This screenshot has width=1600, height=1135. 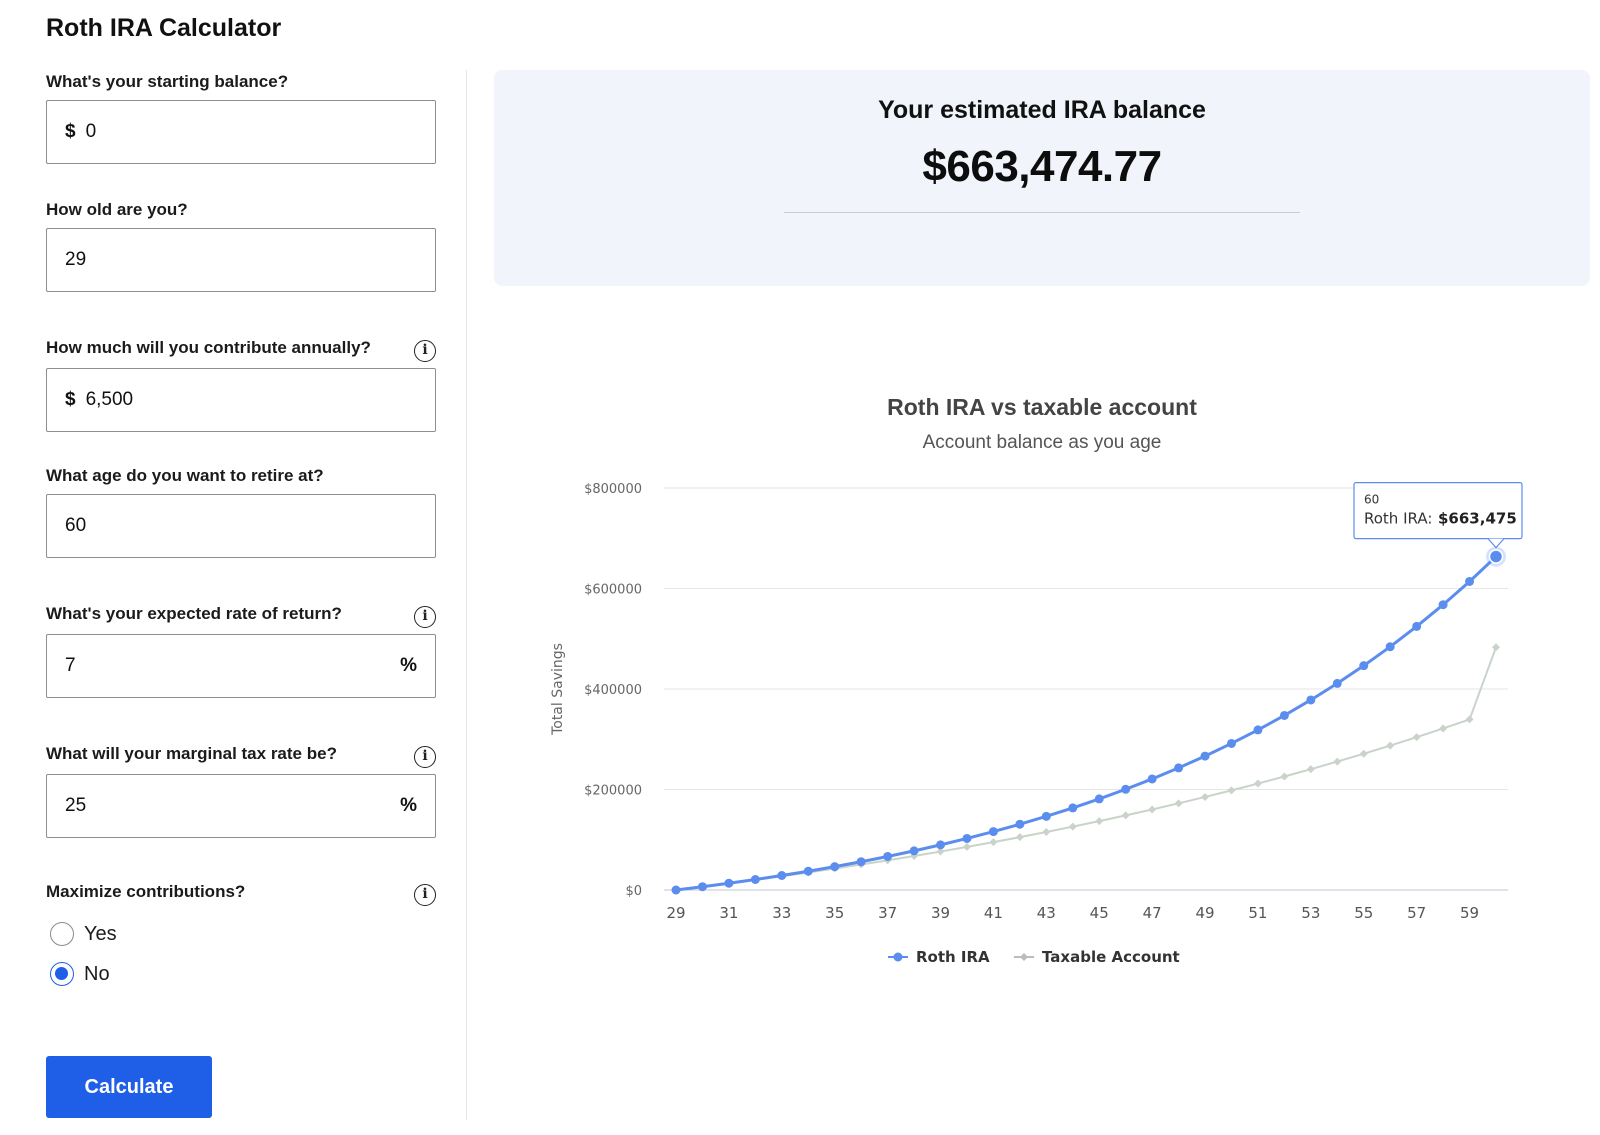 What do you see at coordinates (728, 913) in the screenshot?
I see `x-tick-label: 31` at bounding box center [728, 913].